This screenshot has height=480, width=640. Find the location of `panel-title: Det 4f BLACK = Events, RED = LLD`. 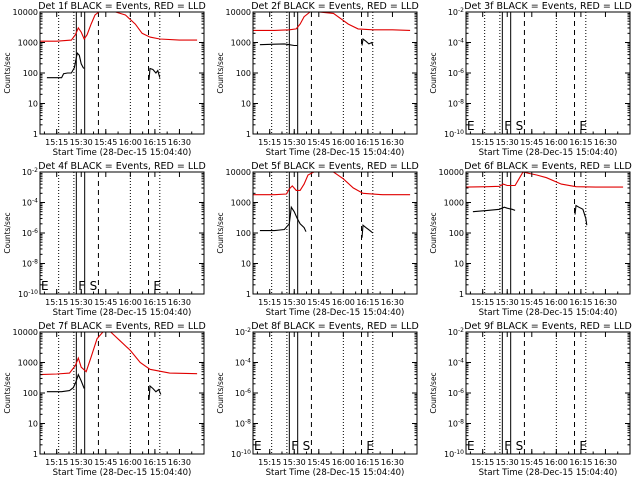

panel-title: Det 4f BLACK = Events, RED = LLD is located at coordinates (122, 166).